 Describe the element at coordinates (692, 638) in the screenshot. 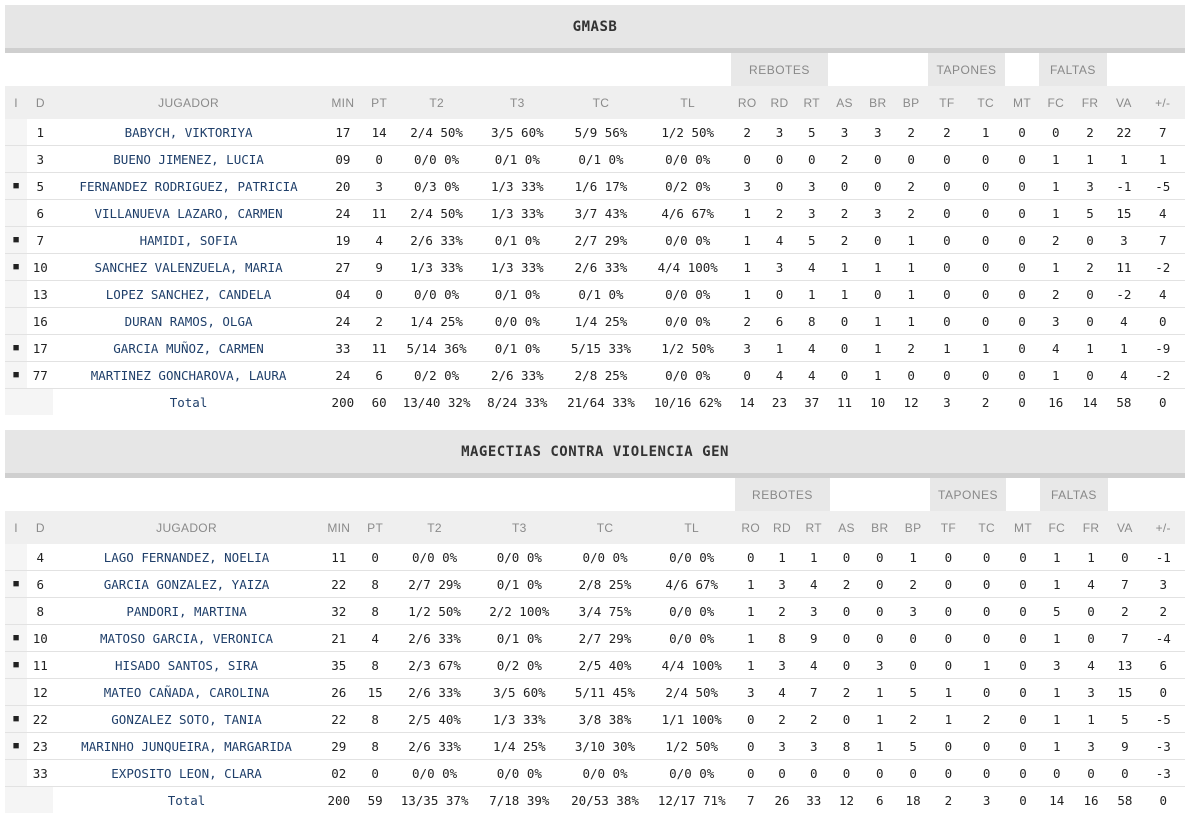

I see `stat-tl: 0/0 0%` at that location.